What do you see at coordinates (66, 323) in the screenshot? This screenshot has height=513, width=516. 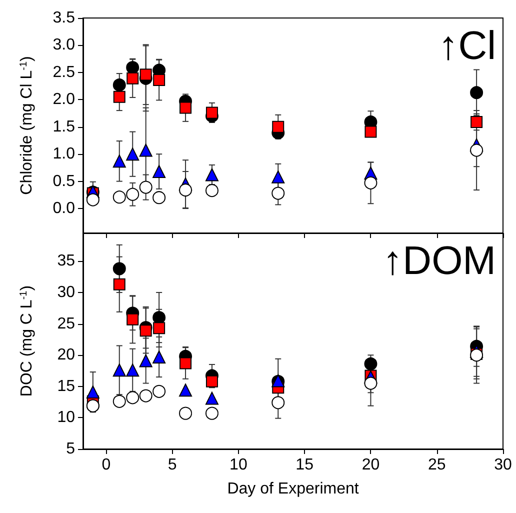 I see `y-tick-label: 25` at bounding box center [66, 323].